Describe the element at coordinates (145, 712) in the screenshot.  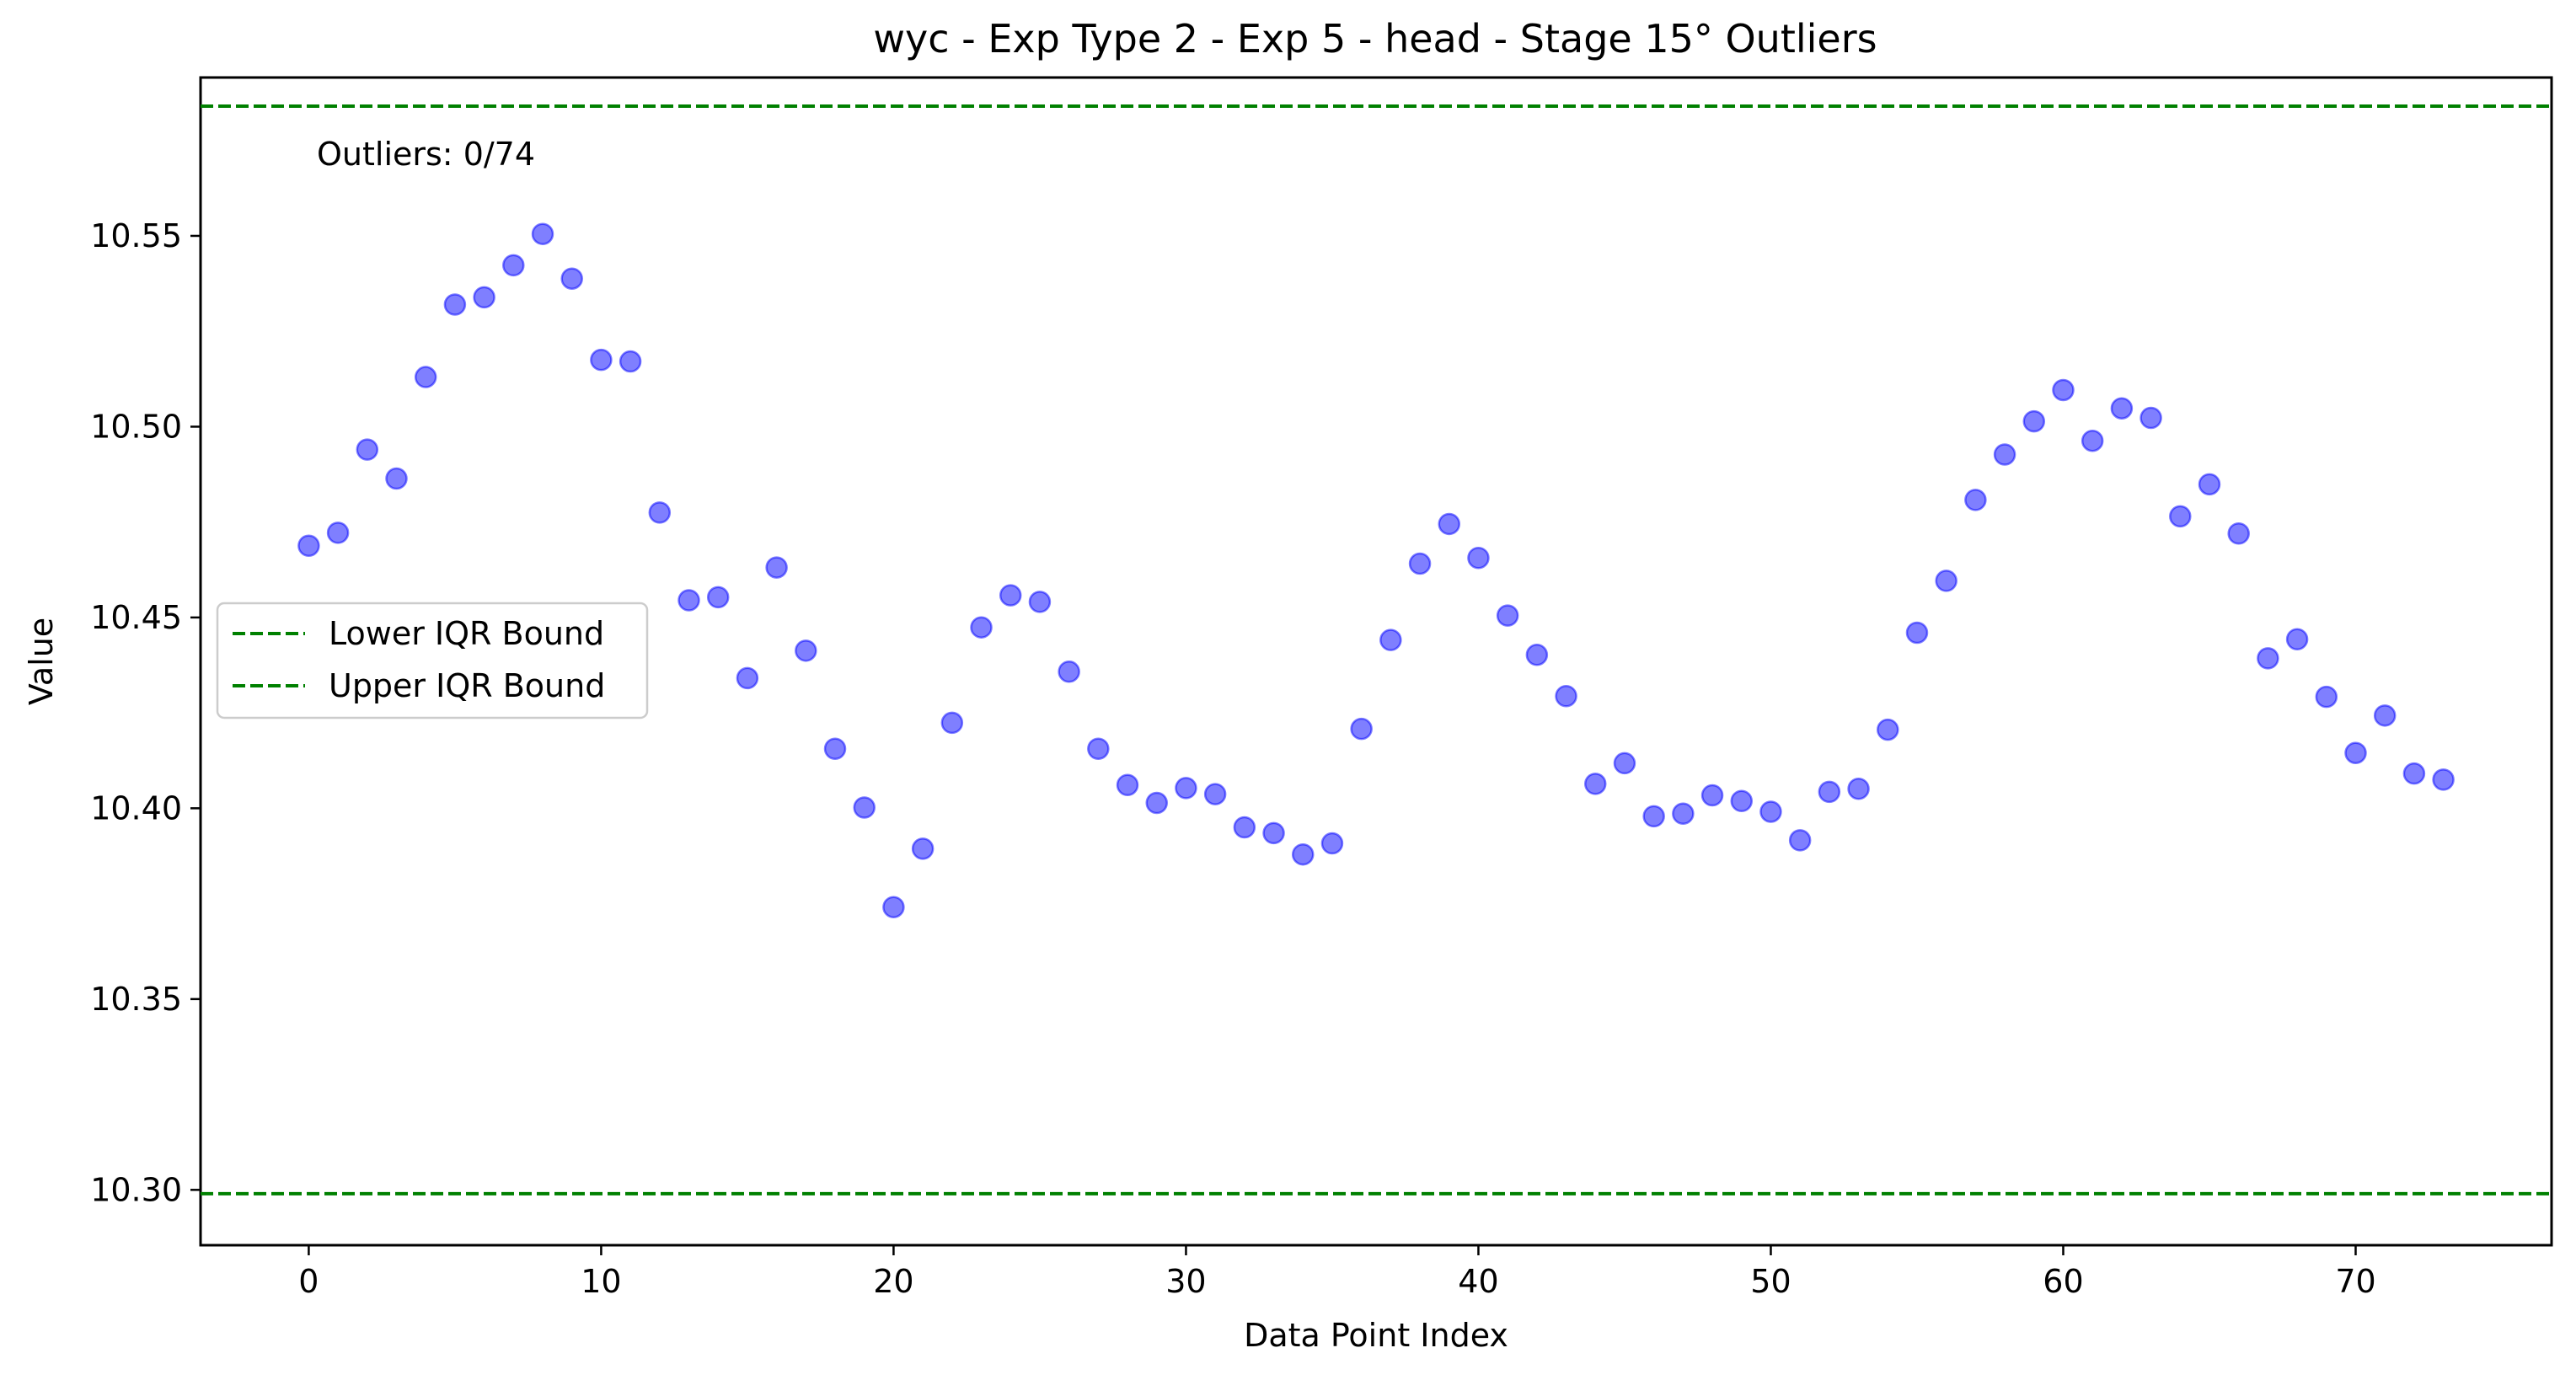
I see `y-axis-ticks: 10.30 10.35 10.40 10.45 10.50 10.55` at that location.